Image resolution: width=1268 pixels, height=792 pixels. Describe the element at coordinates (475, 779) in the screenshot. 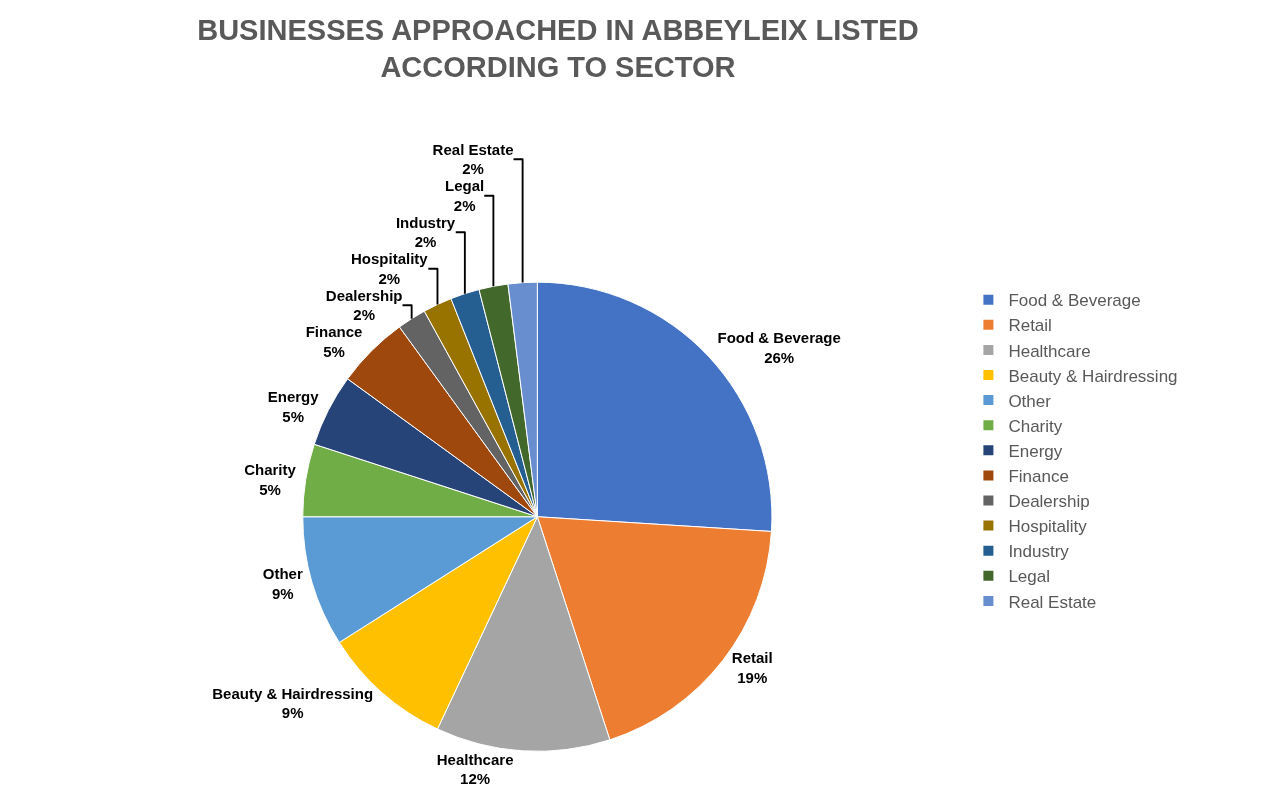

I see `data-label: 12%` at that location.